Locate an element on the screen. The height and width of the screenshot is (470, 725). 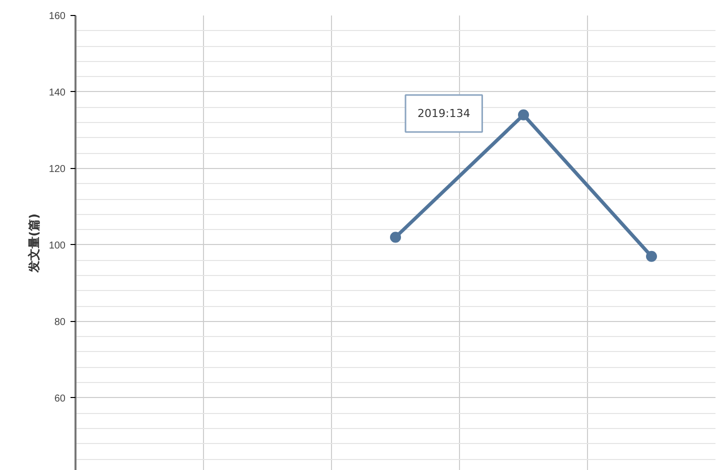
y-tick-label: 160 is located at coordinates (57, 16).